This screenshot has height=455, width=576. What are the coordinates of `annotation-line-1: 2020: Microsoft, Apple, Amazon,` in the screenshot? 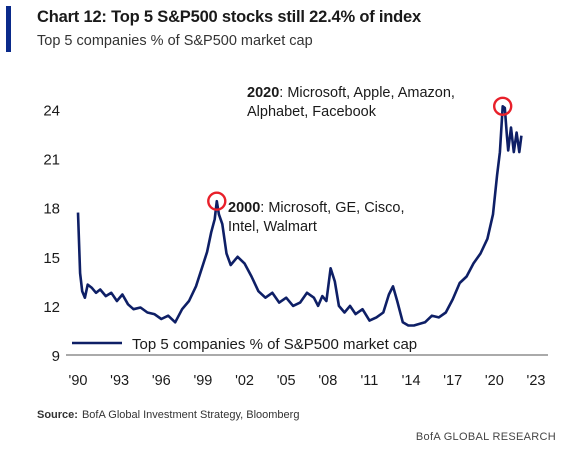 It's located at (351, 93).